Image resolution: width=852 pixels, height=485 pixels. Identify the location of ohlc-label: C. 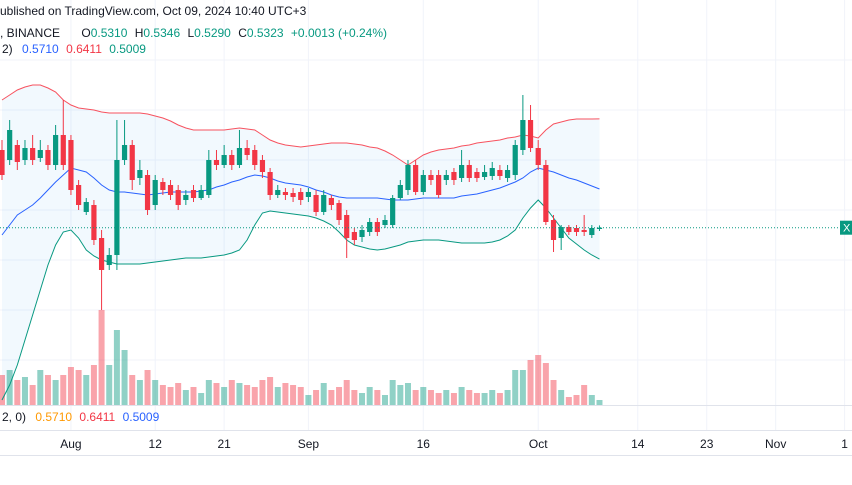
(242, 33).